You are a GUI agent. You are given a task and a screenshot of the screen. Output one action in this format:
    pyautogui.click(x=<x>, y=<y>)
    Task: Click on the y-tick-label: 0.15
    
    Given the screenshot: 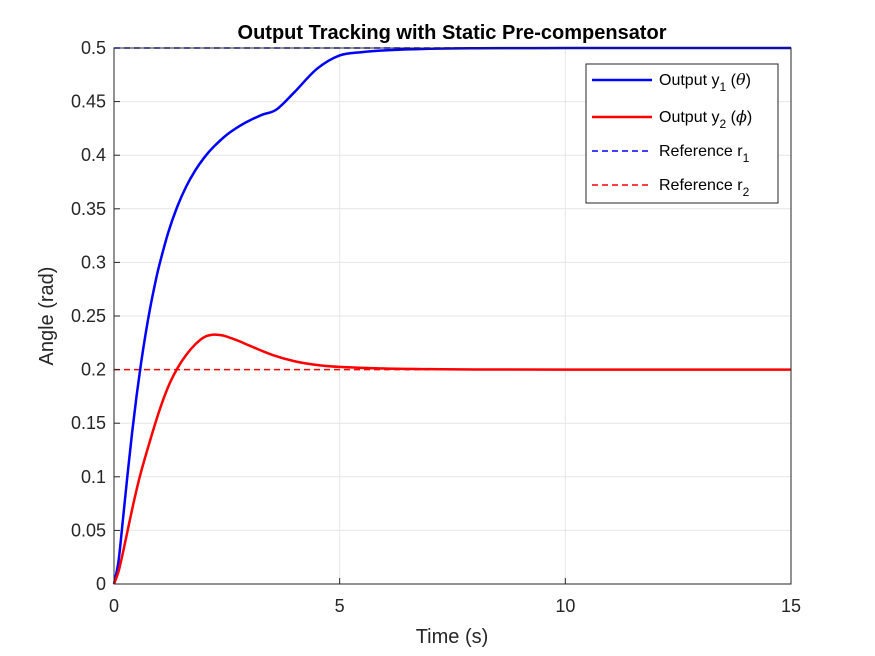 What is the action you would take?
    pyautogui.click(x=88, y=423)
    